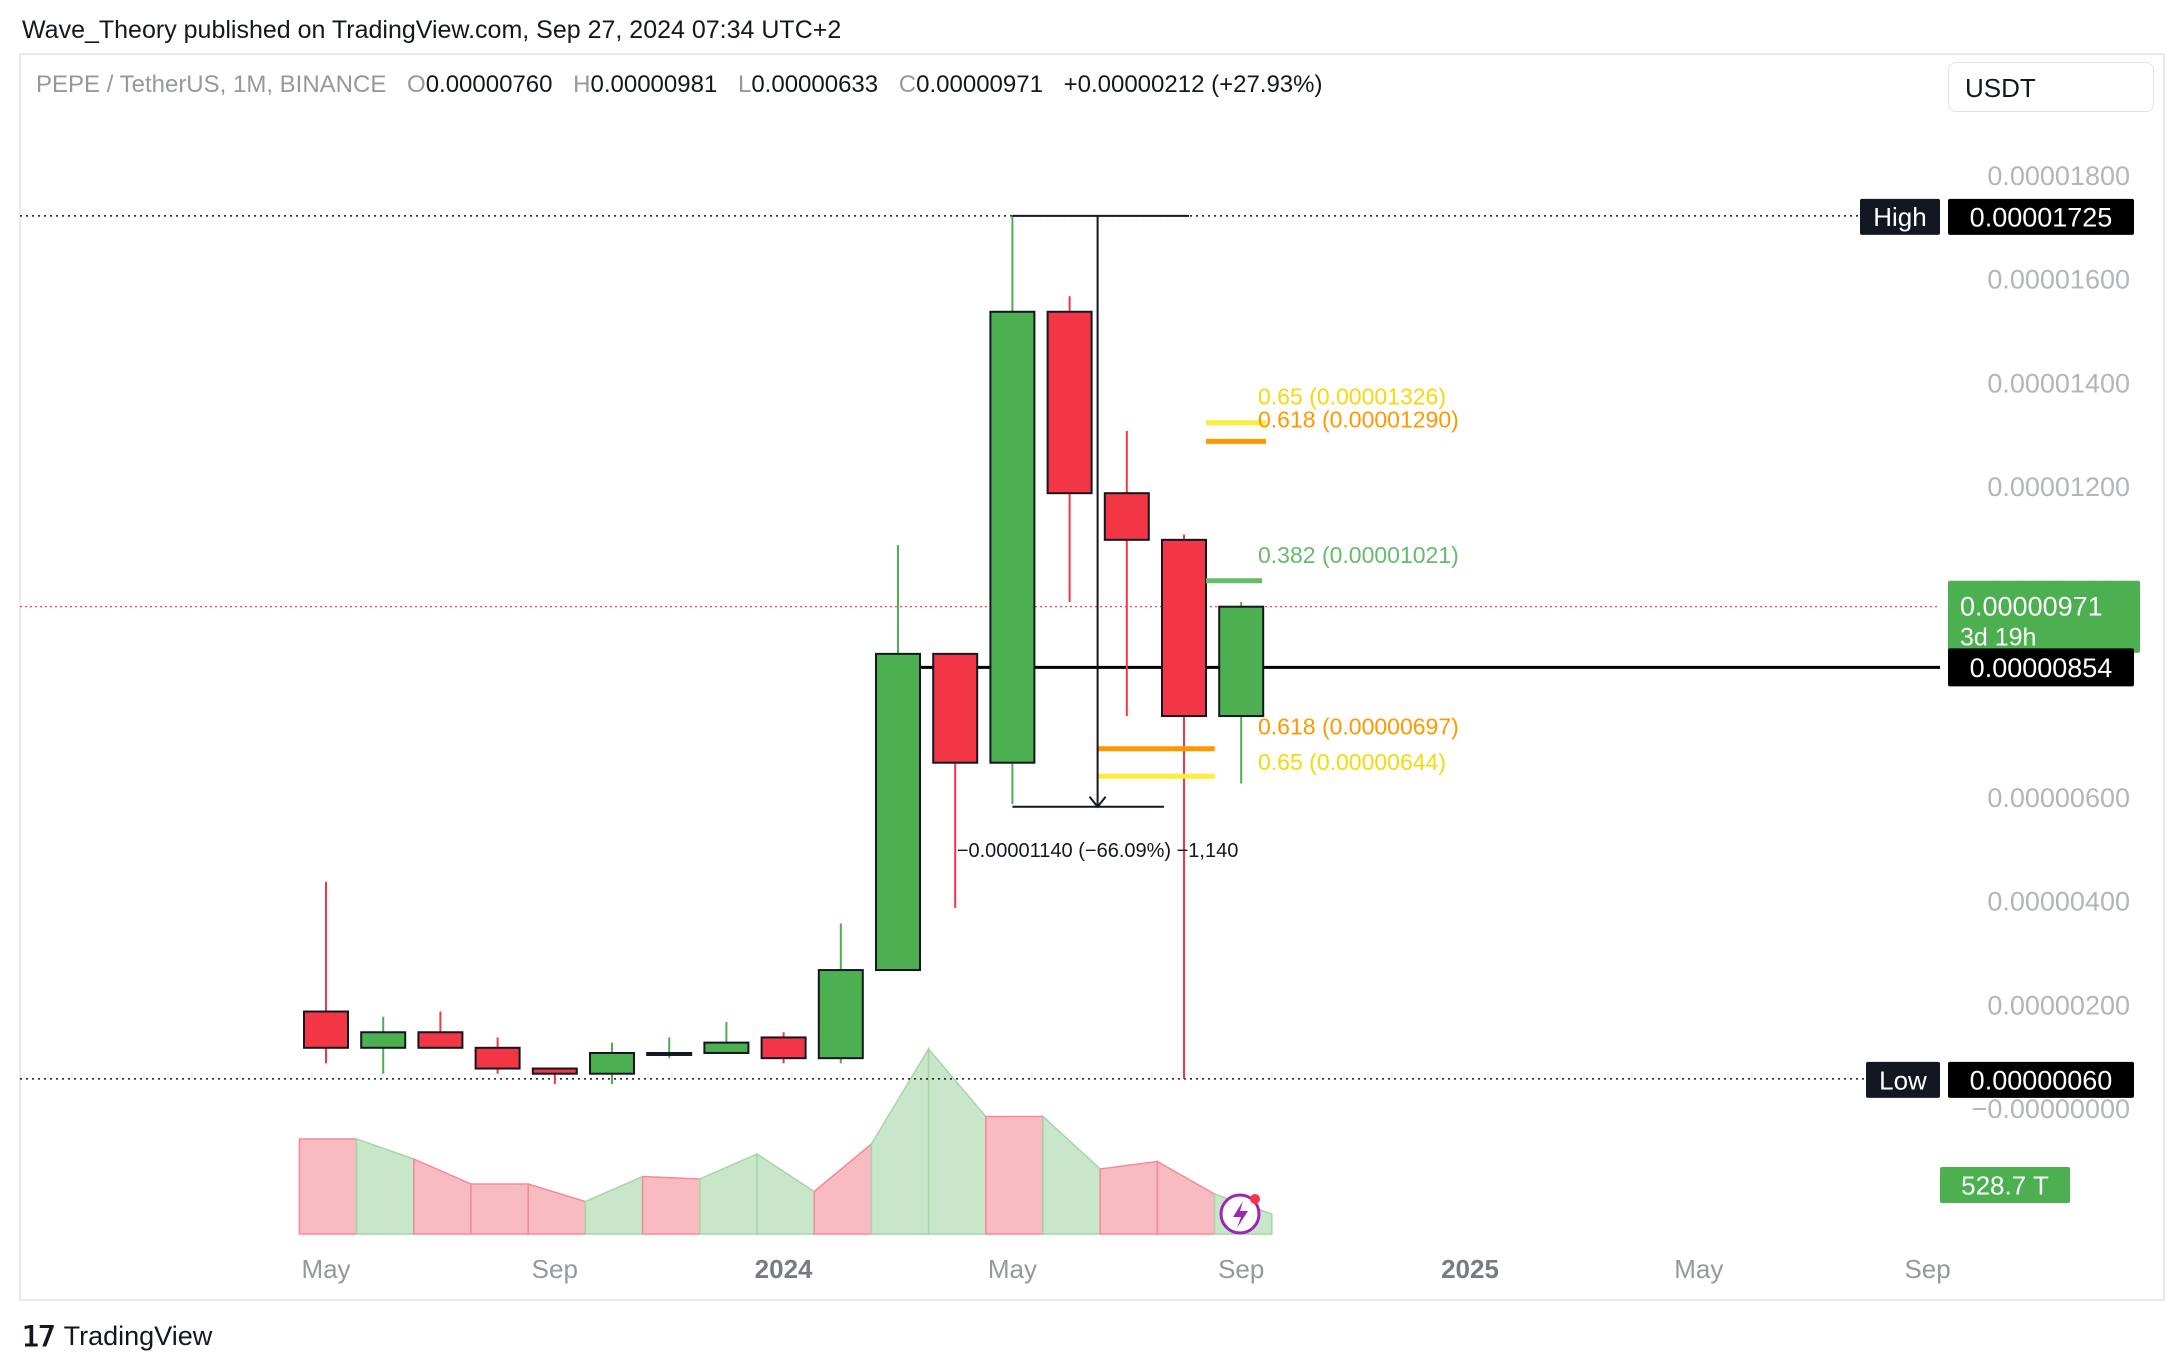 Image resolution: width=2184 pixels, height=1372 pixels. I want to click on time-axis: May Sep 2024 May Sep 2025 May Sep, so click(1125, 1269).